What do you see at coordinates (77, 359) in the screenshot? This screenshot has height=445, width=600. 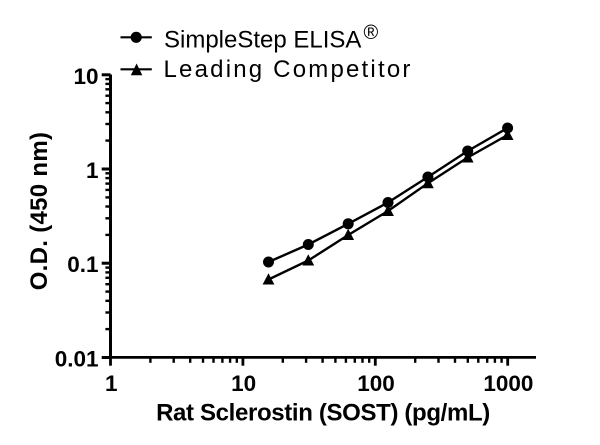 I see `svg-text: 0.01` at bounding box center [77, 359].